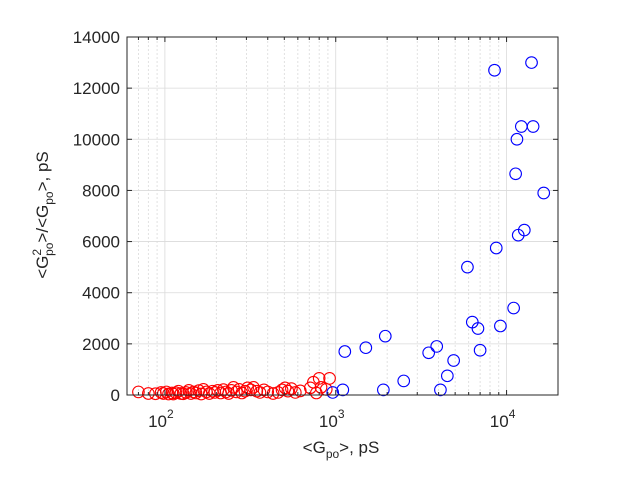 Image resolution: width=617 pixels, height=494 pixels. What do you see at coordinates (161, 419) in the screenshot?
I see `x-tick-label: 10²` at bounding box center [161, 419].